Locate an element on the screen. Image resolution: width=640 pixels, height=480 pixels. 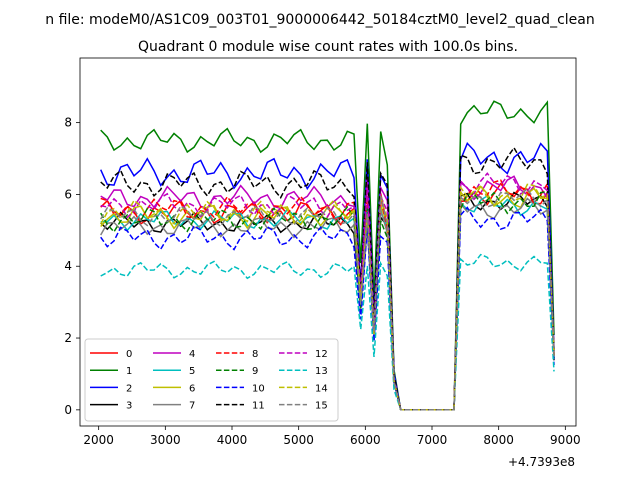
x-tick-label: 5000 is located at coordinates (298, 440).